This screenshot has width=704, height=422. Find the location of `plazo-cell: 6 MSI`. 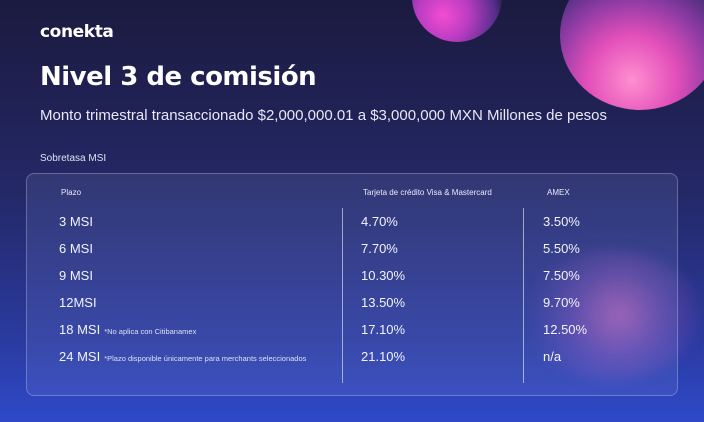

plazo-cell: 6 MSI is located at coordinates (76, 248).